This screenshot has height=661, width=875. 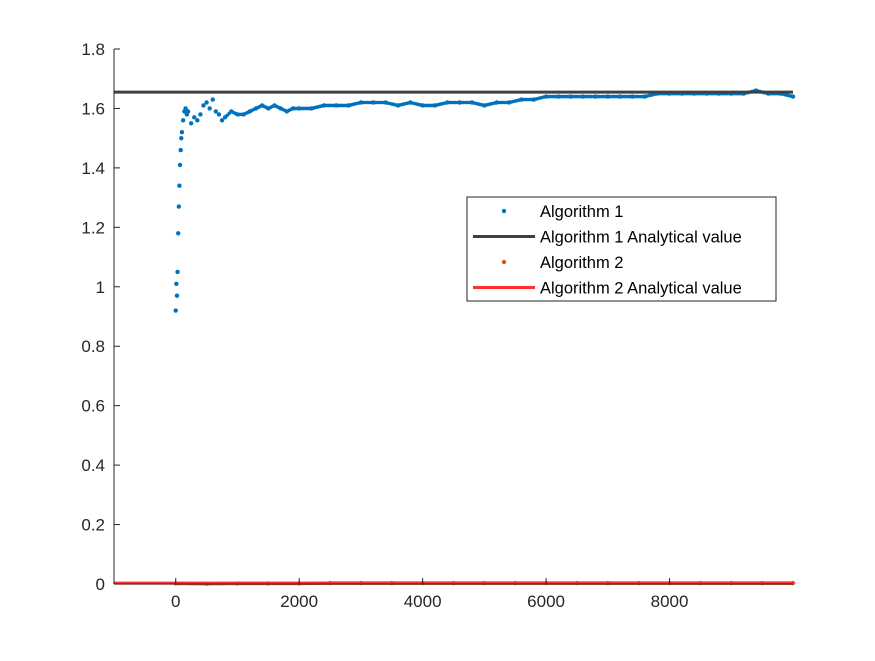 I want to click on y-tick-label: 1.6, so click(x=93, y=108).